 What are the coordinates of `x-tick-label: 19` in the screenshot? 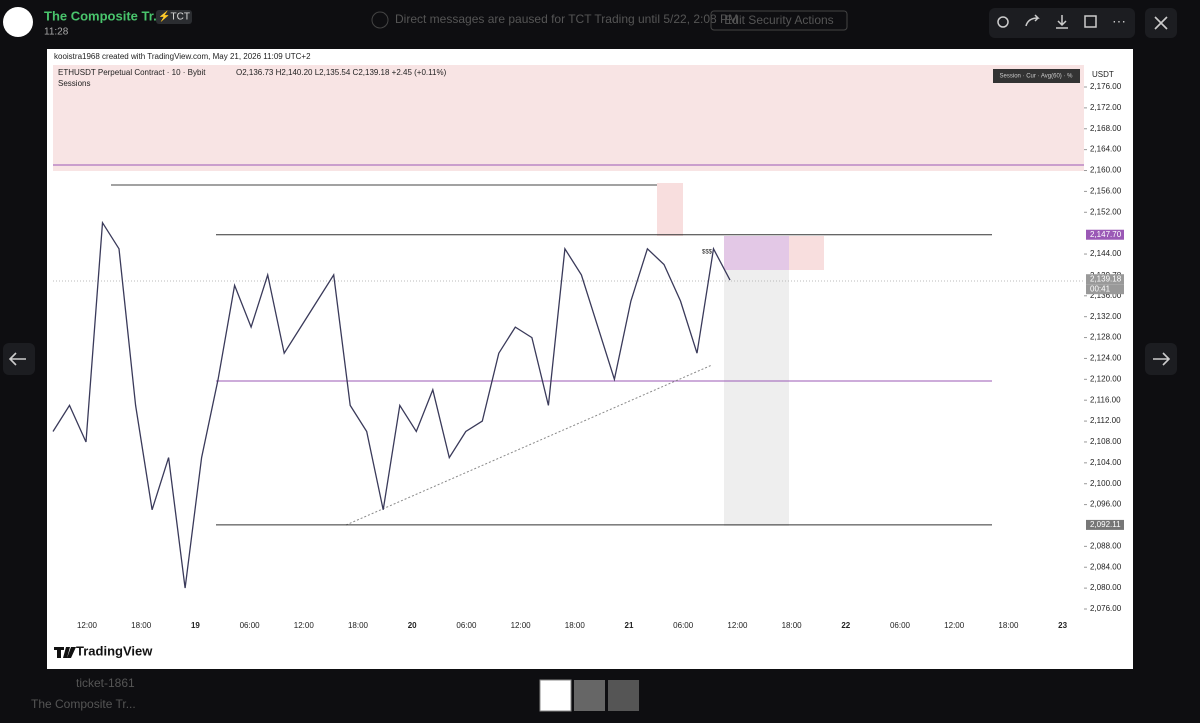 It's located at (195, 625).